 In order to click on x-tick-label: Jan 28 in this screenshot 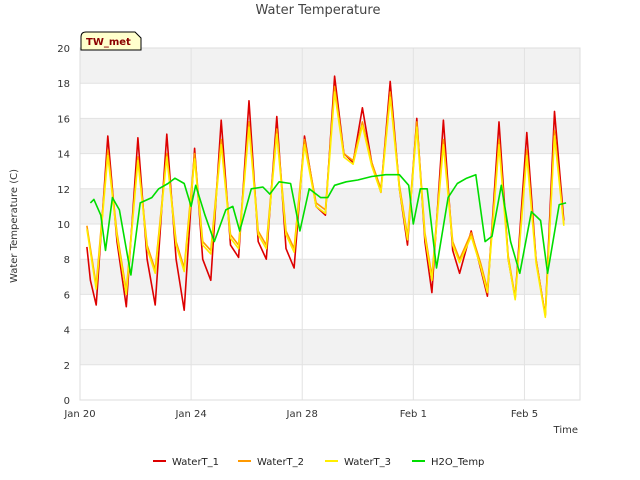, I will do `click(302, 414)`.